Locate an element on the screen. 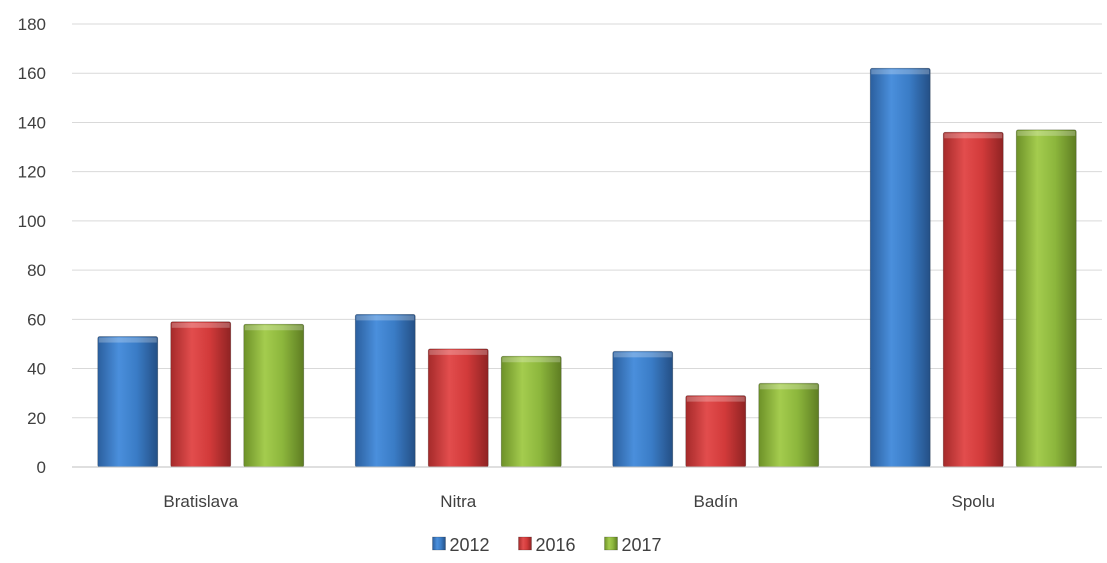 The image size is (1107, 563). x-tick-label: Bratislava is located at coordinates (200, 501).